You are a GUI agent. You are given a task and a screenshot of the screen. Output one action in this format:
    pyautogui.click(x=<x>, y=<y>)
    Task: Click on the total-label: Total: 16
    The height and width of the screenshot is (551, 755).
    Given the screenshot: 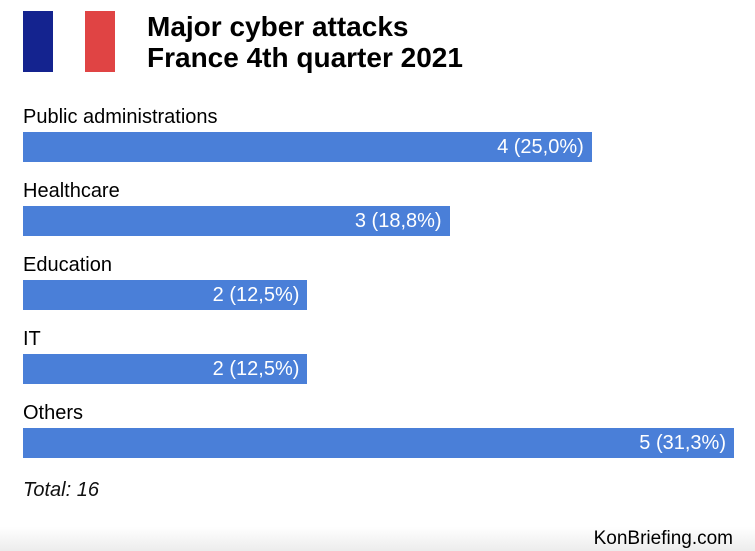 What is the action you would take?
    pyautogui.click(x=61, y=490)
    